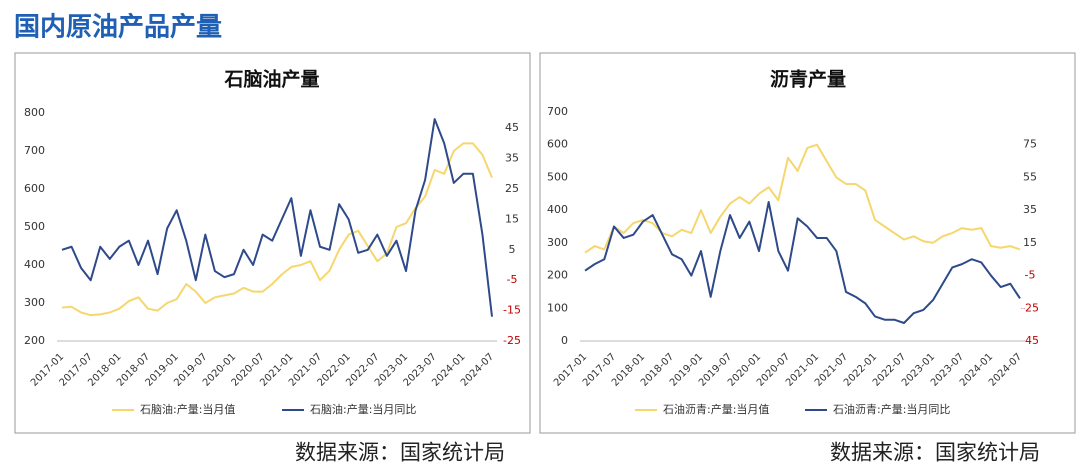 The width and height of the screenshot is (1080, 476). What do you see at coordinates (34, 112) in the screenshot?
I see `y-tick-label: 800` at bounding box center [34, 112].